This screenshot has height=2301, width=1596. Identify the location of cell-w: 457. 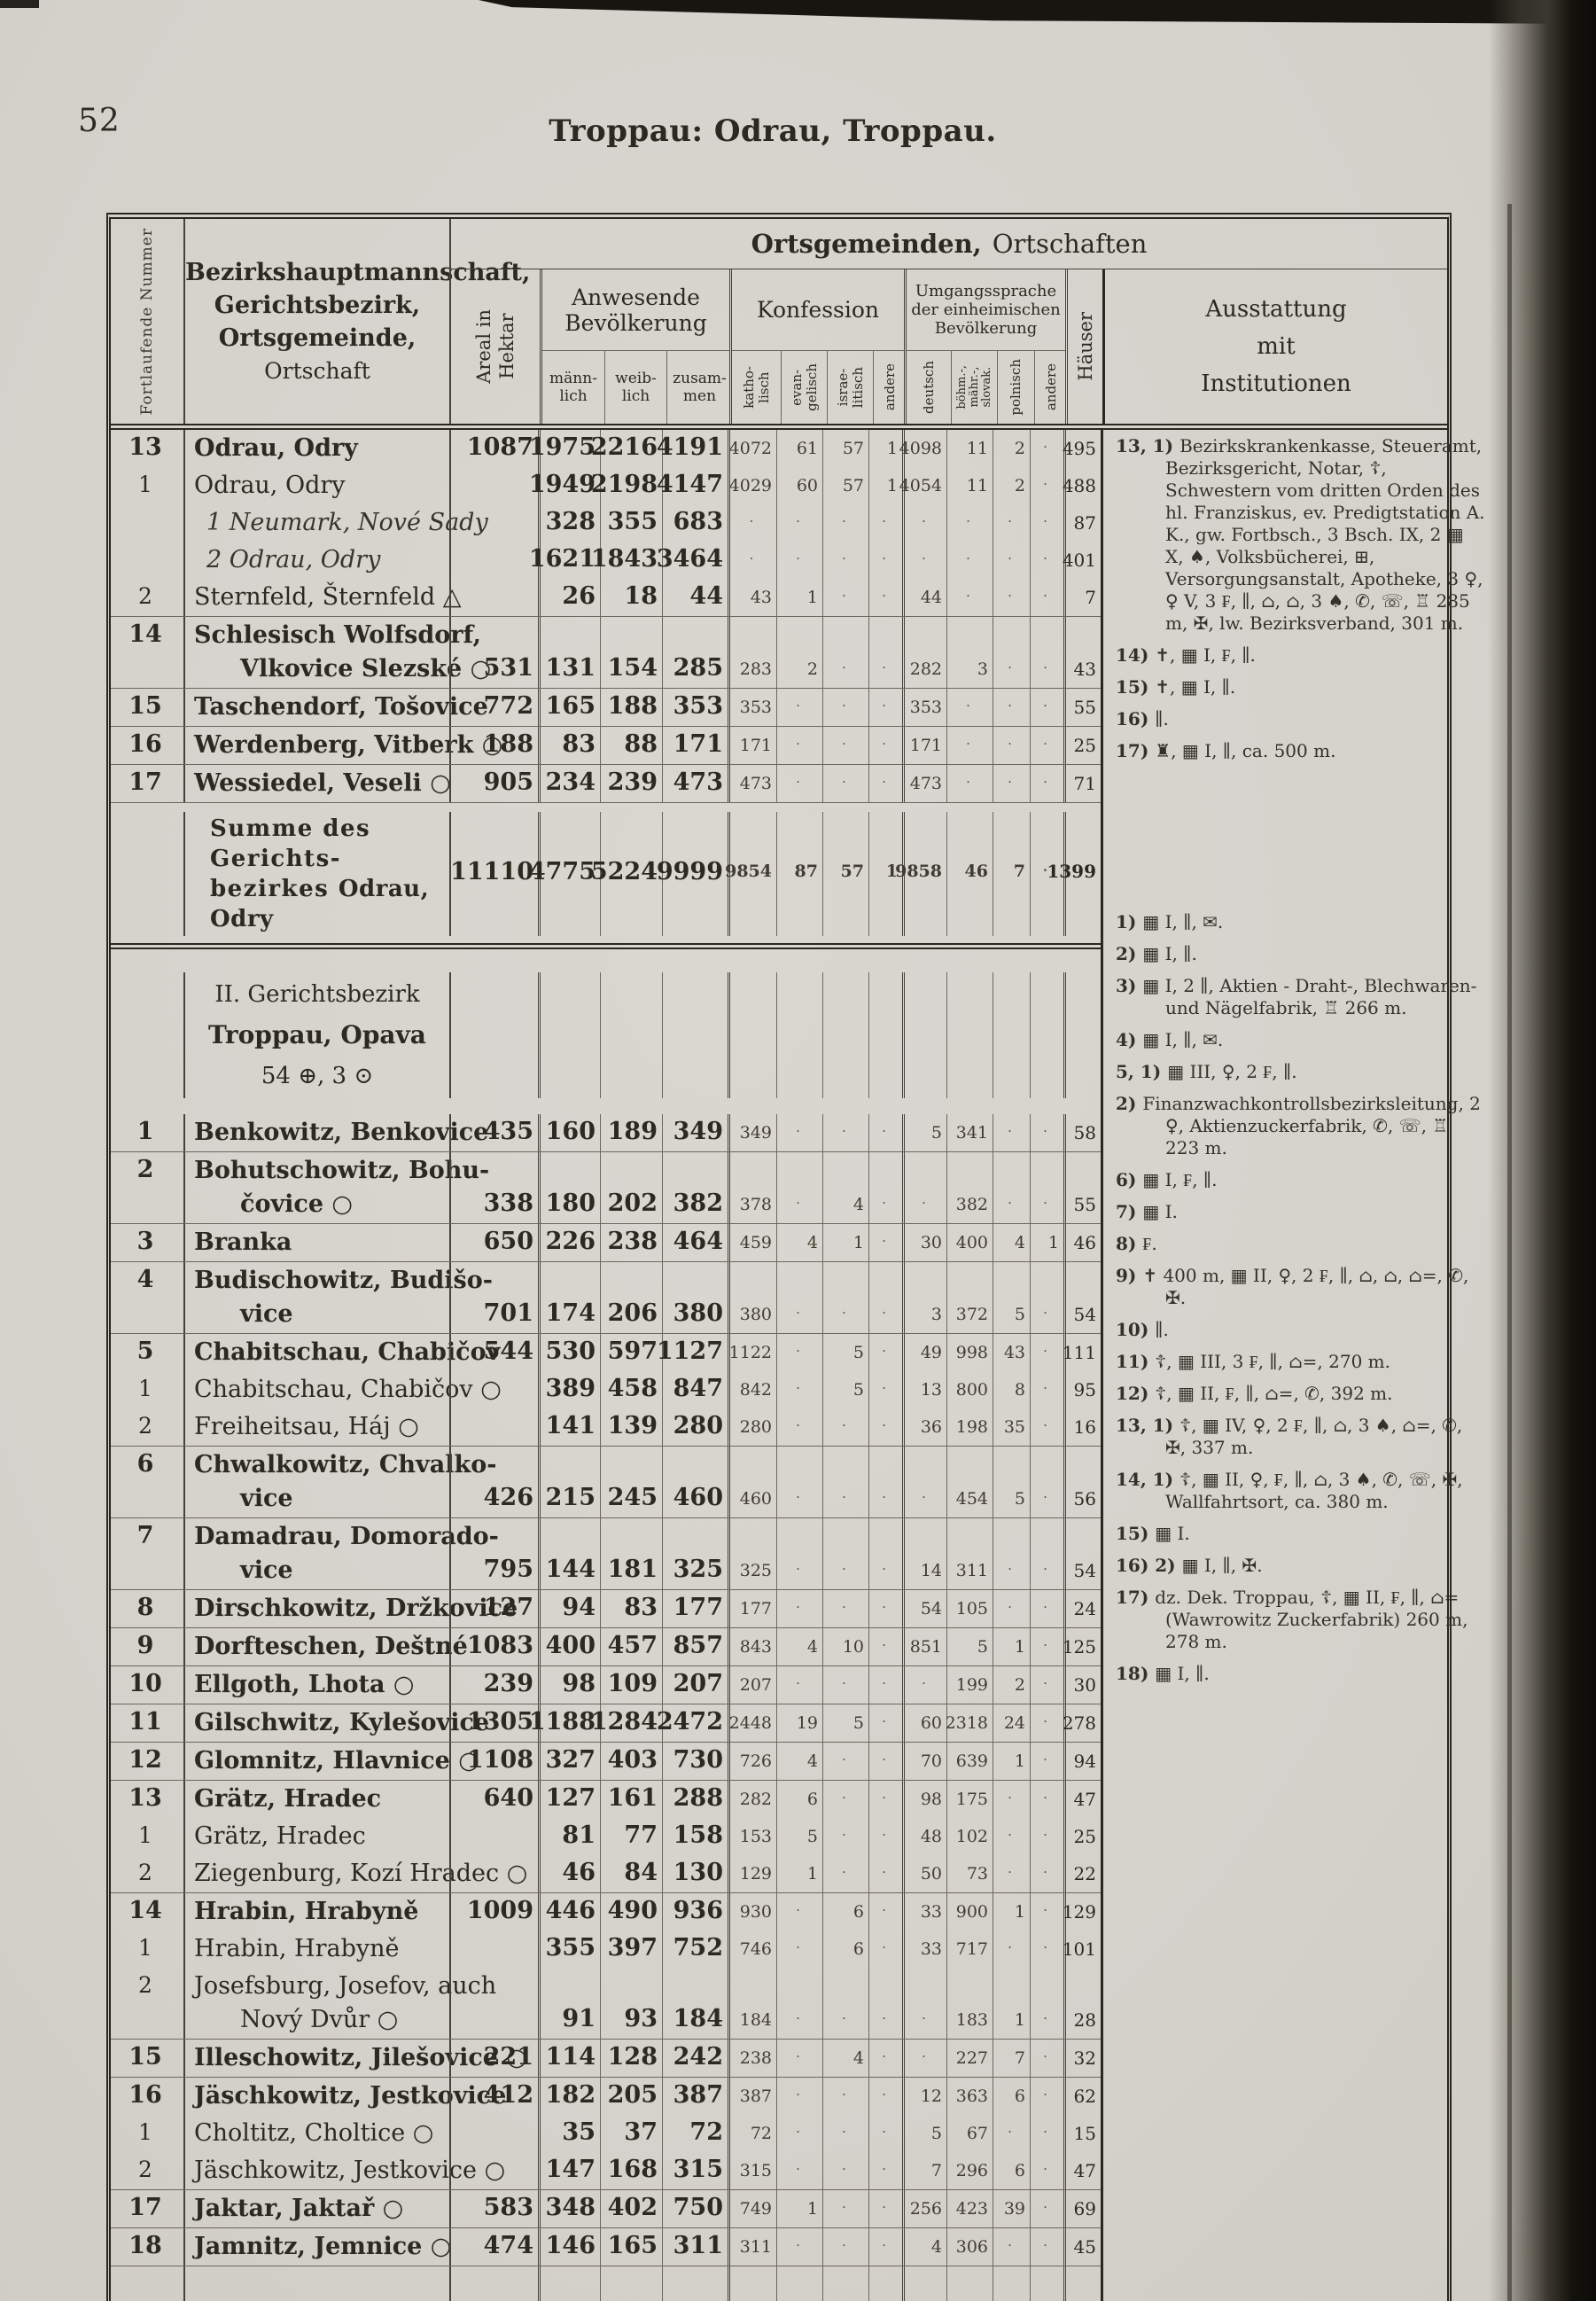
(631, 1646).